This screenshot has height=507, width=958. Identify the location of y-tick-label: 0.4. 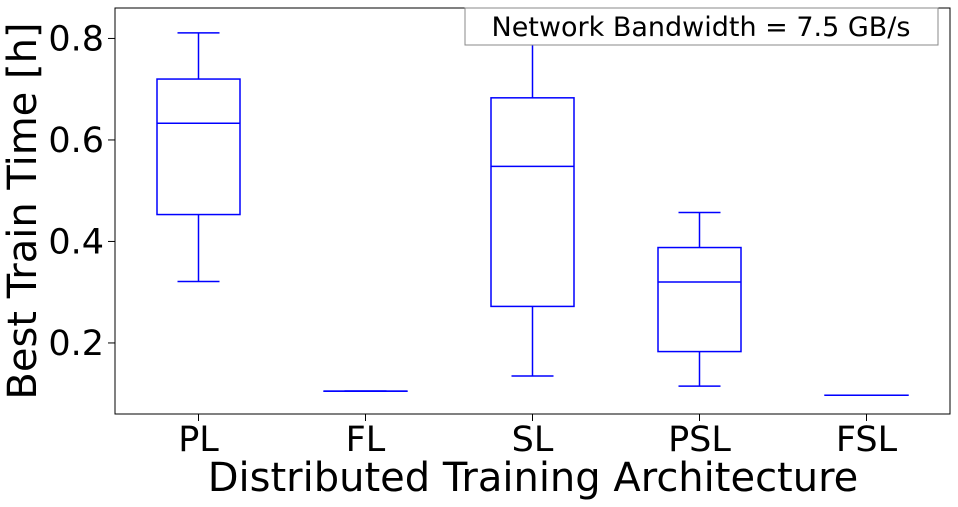
(76, 242).